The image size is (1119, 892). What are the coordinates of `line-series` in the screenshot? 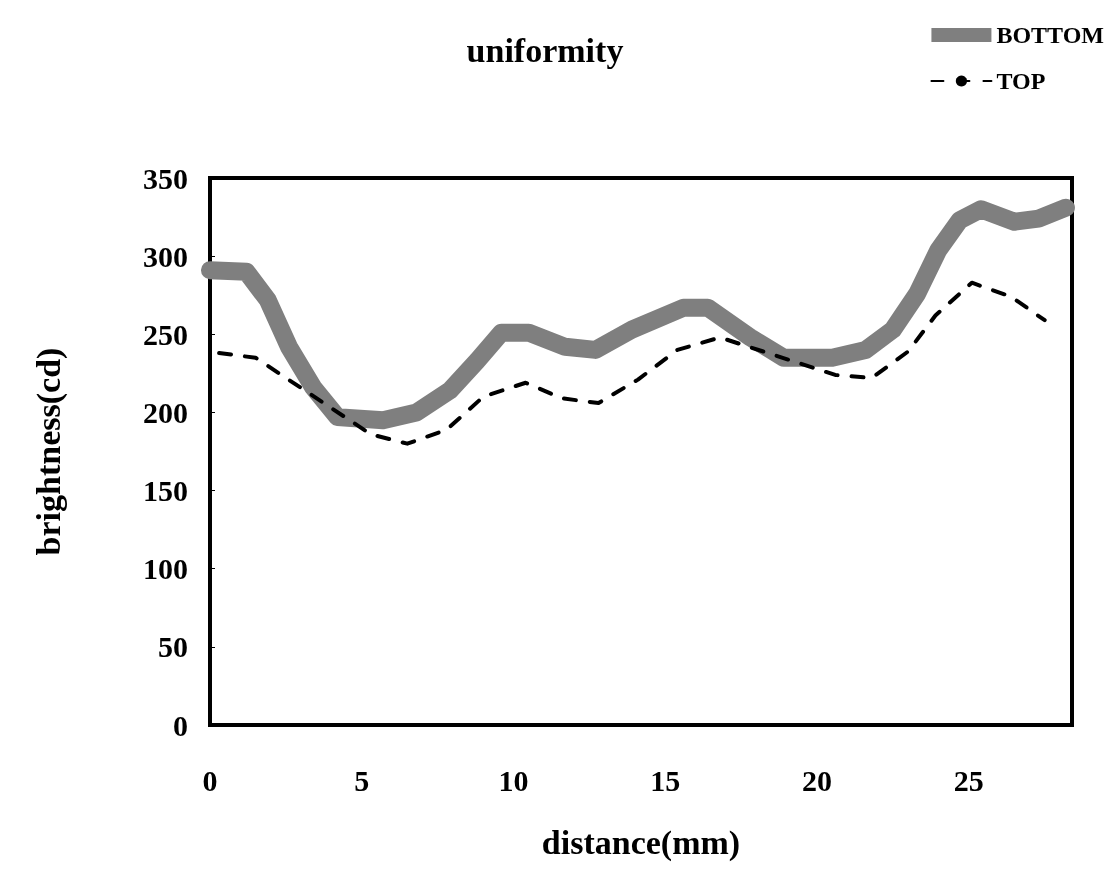 It's located at (632, 363).